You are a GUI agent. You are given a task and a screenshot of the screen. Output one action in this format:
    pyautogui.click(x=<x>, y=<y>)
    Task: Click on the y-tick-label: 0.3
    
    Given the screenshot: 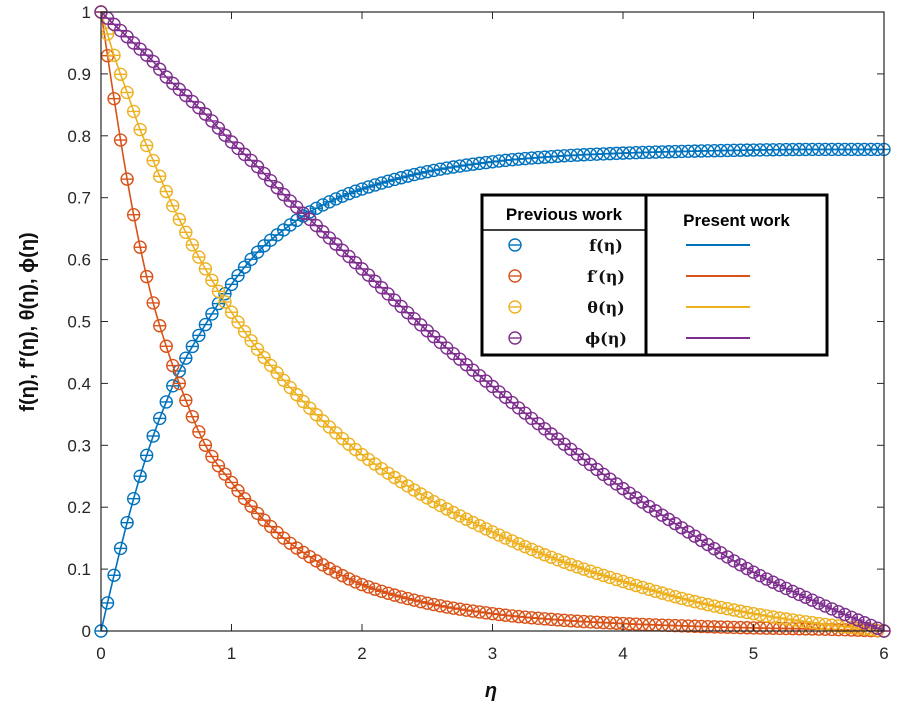 What is the action you would take?
    pyautogui.click(x=79, y=445)
    